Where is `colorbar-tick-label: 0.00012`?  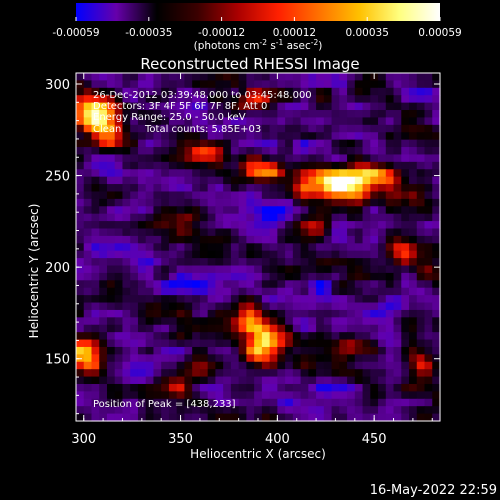 colorbar-tick-label: 0.00012 is located at coordinates (294, 33).